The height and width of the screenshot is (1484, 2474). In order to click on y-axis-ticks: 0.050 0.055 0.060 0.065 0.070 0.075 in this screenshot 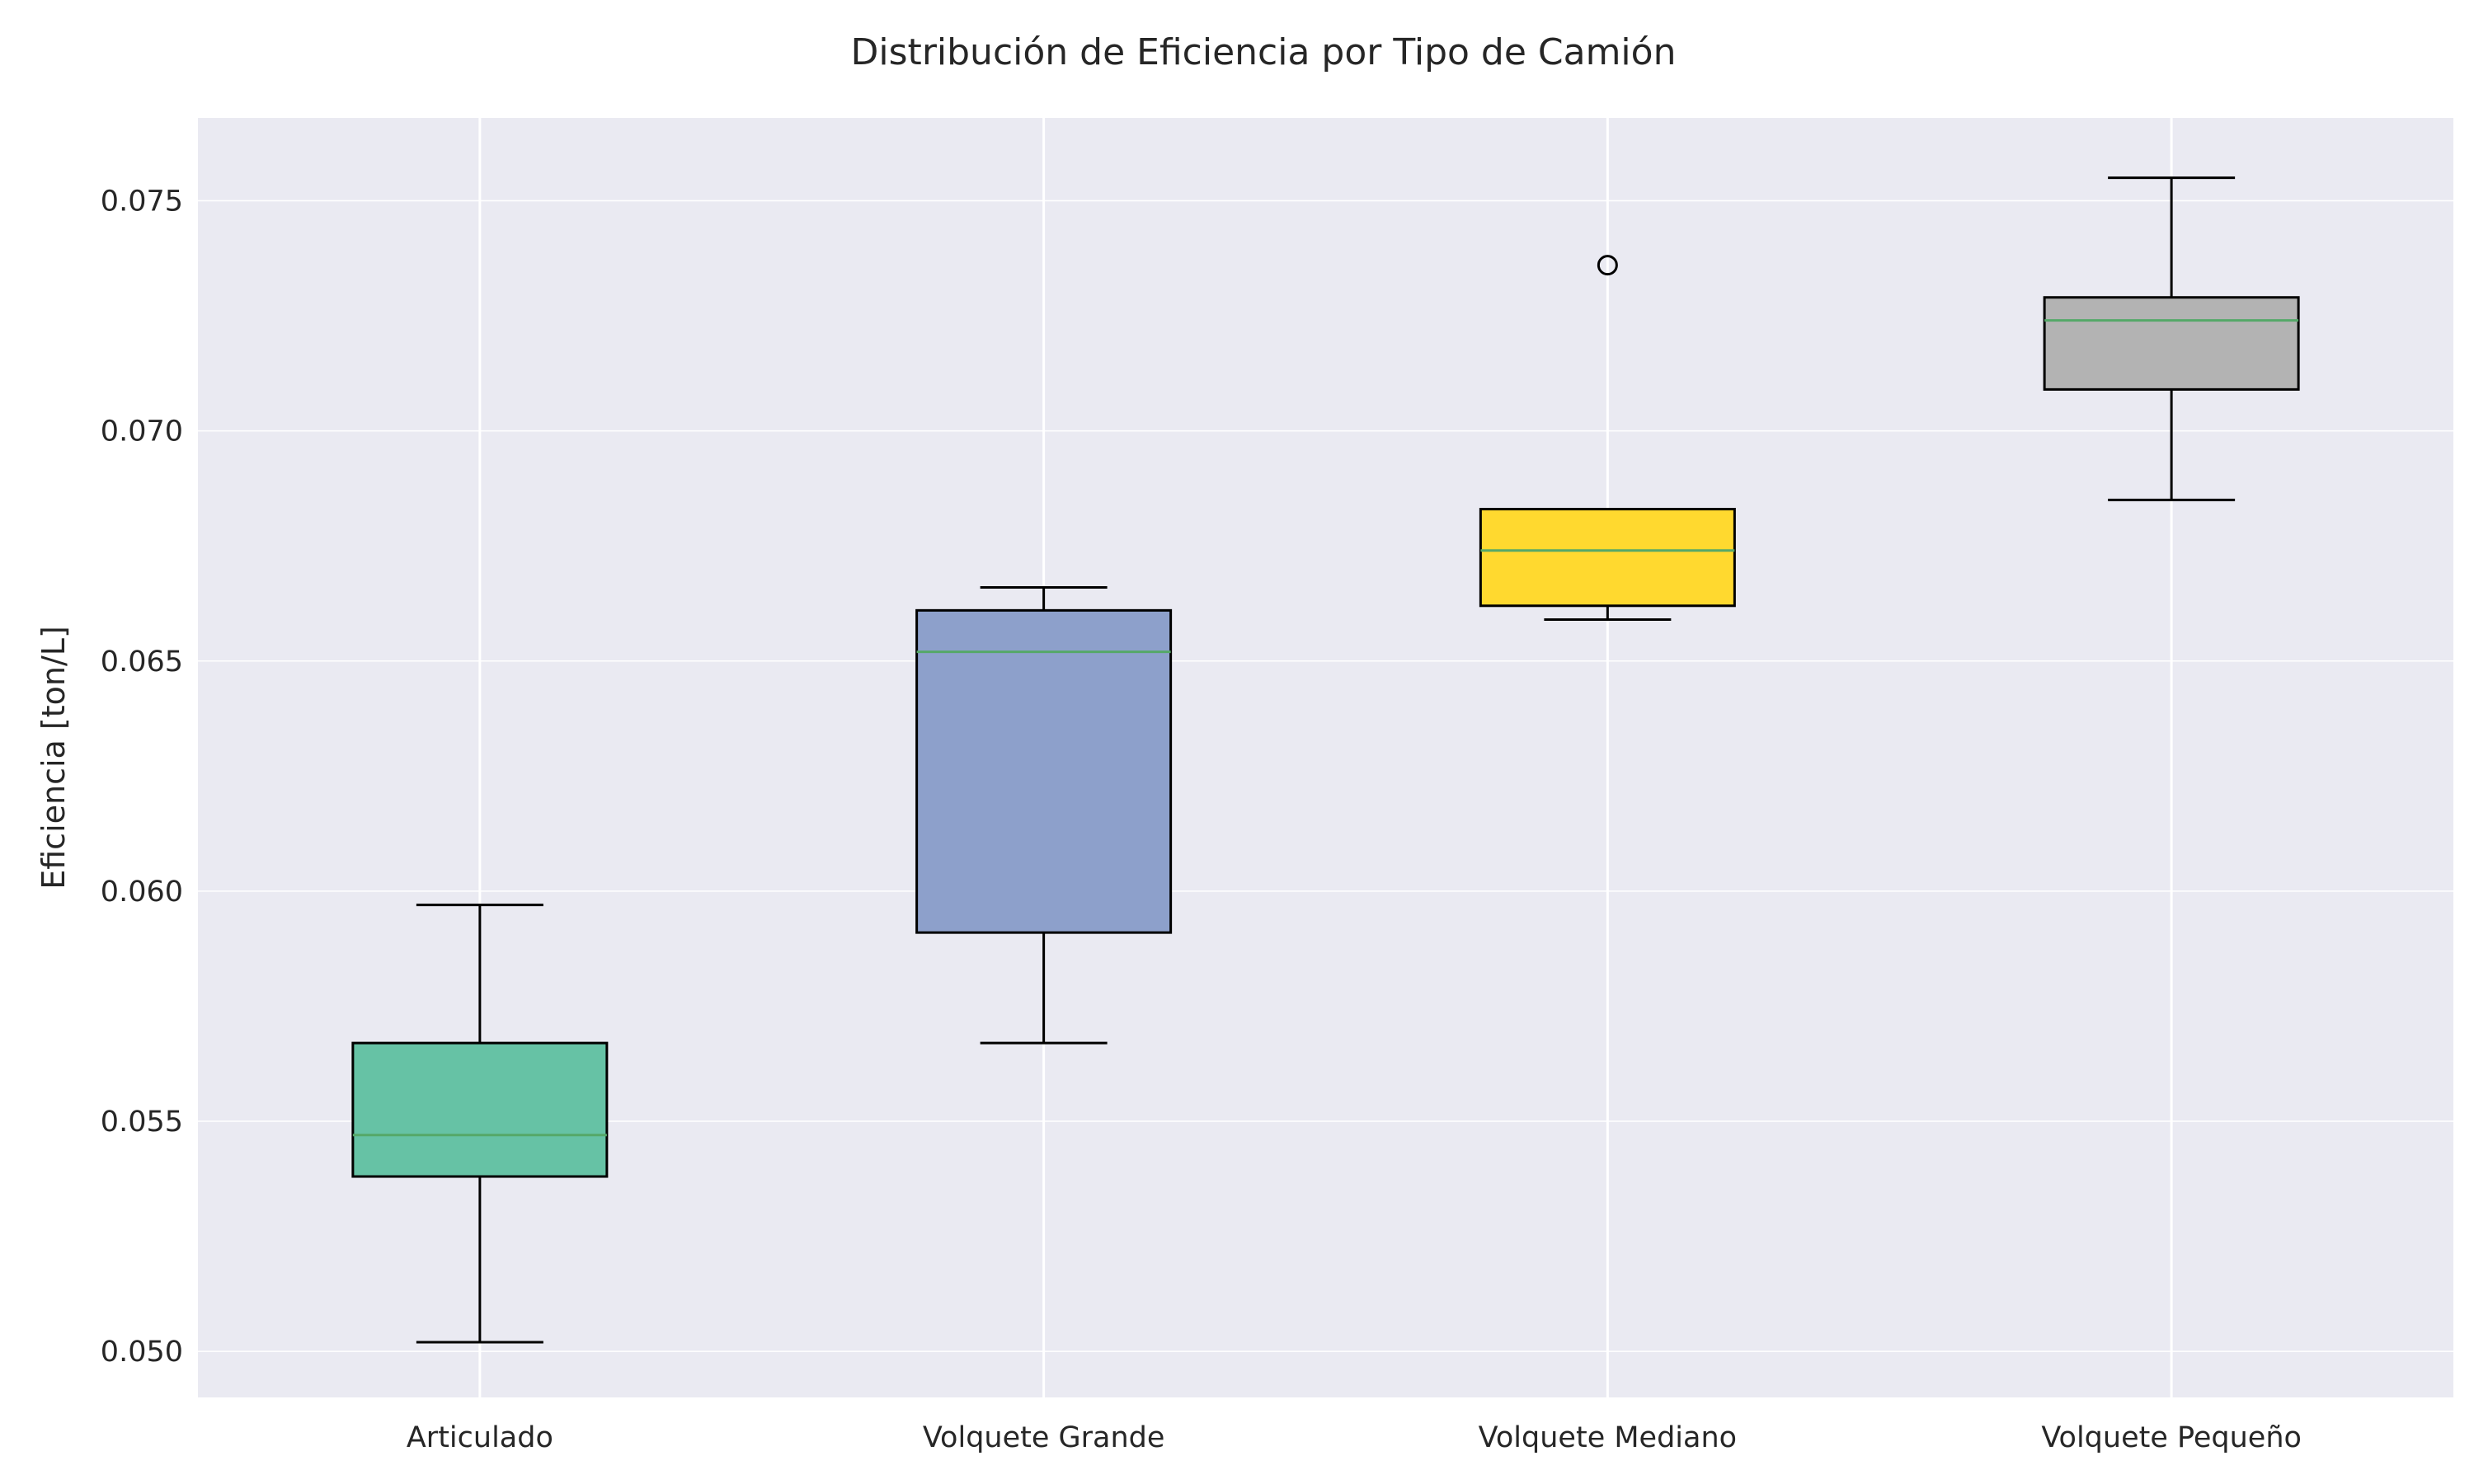, I will do `click(142, 777)`.